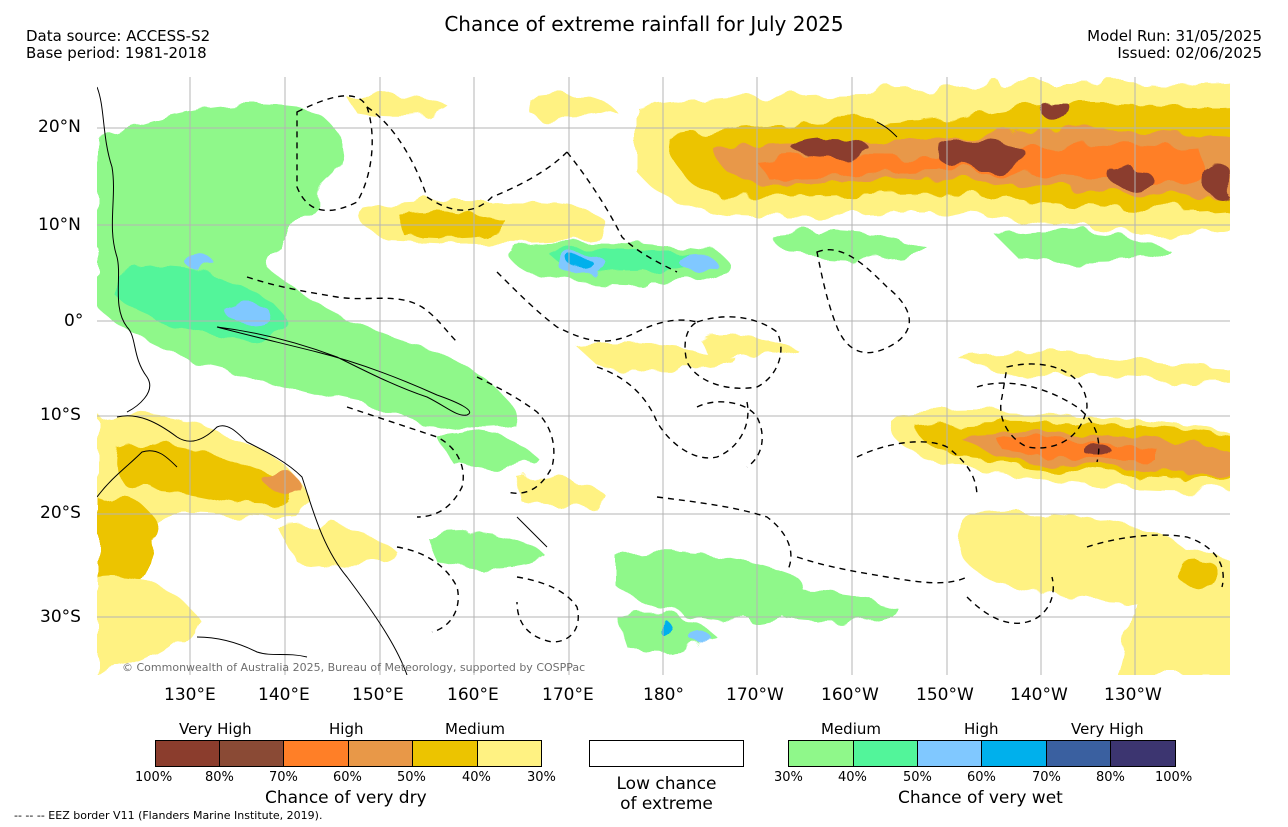 This screenshot has height=827, width=1288. I want to click on page-title: Chance of extreme rainfall for July 2025, so click(644, 24).